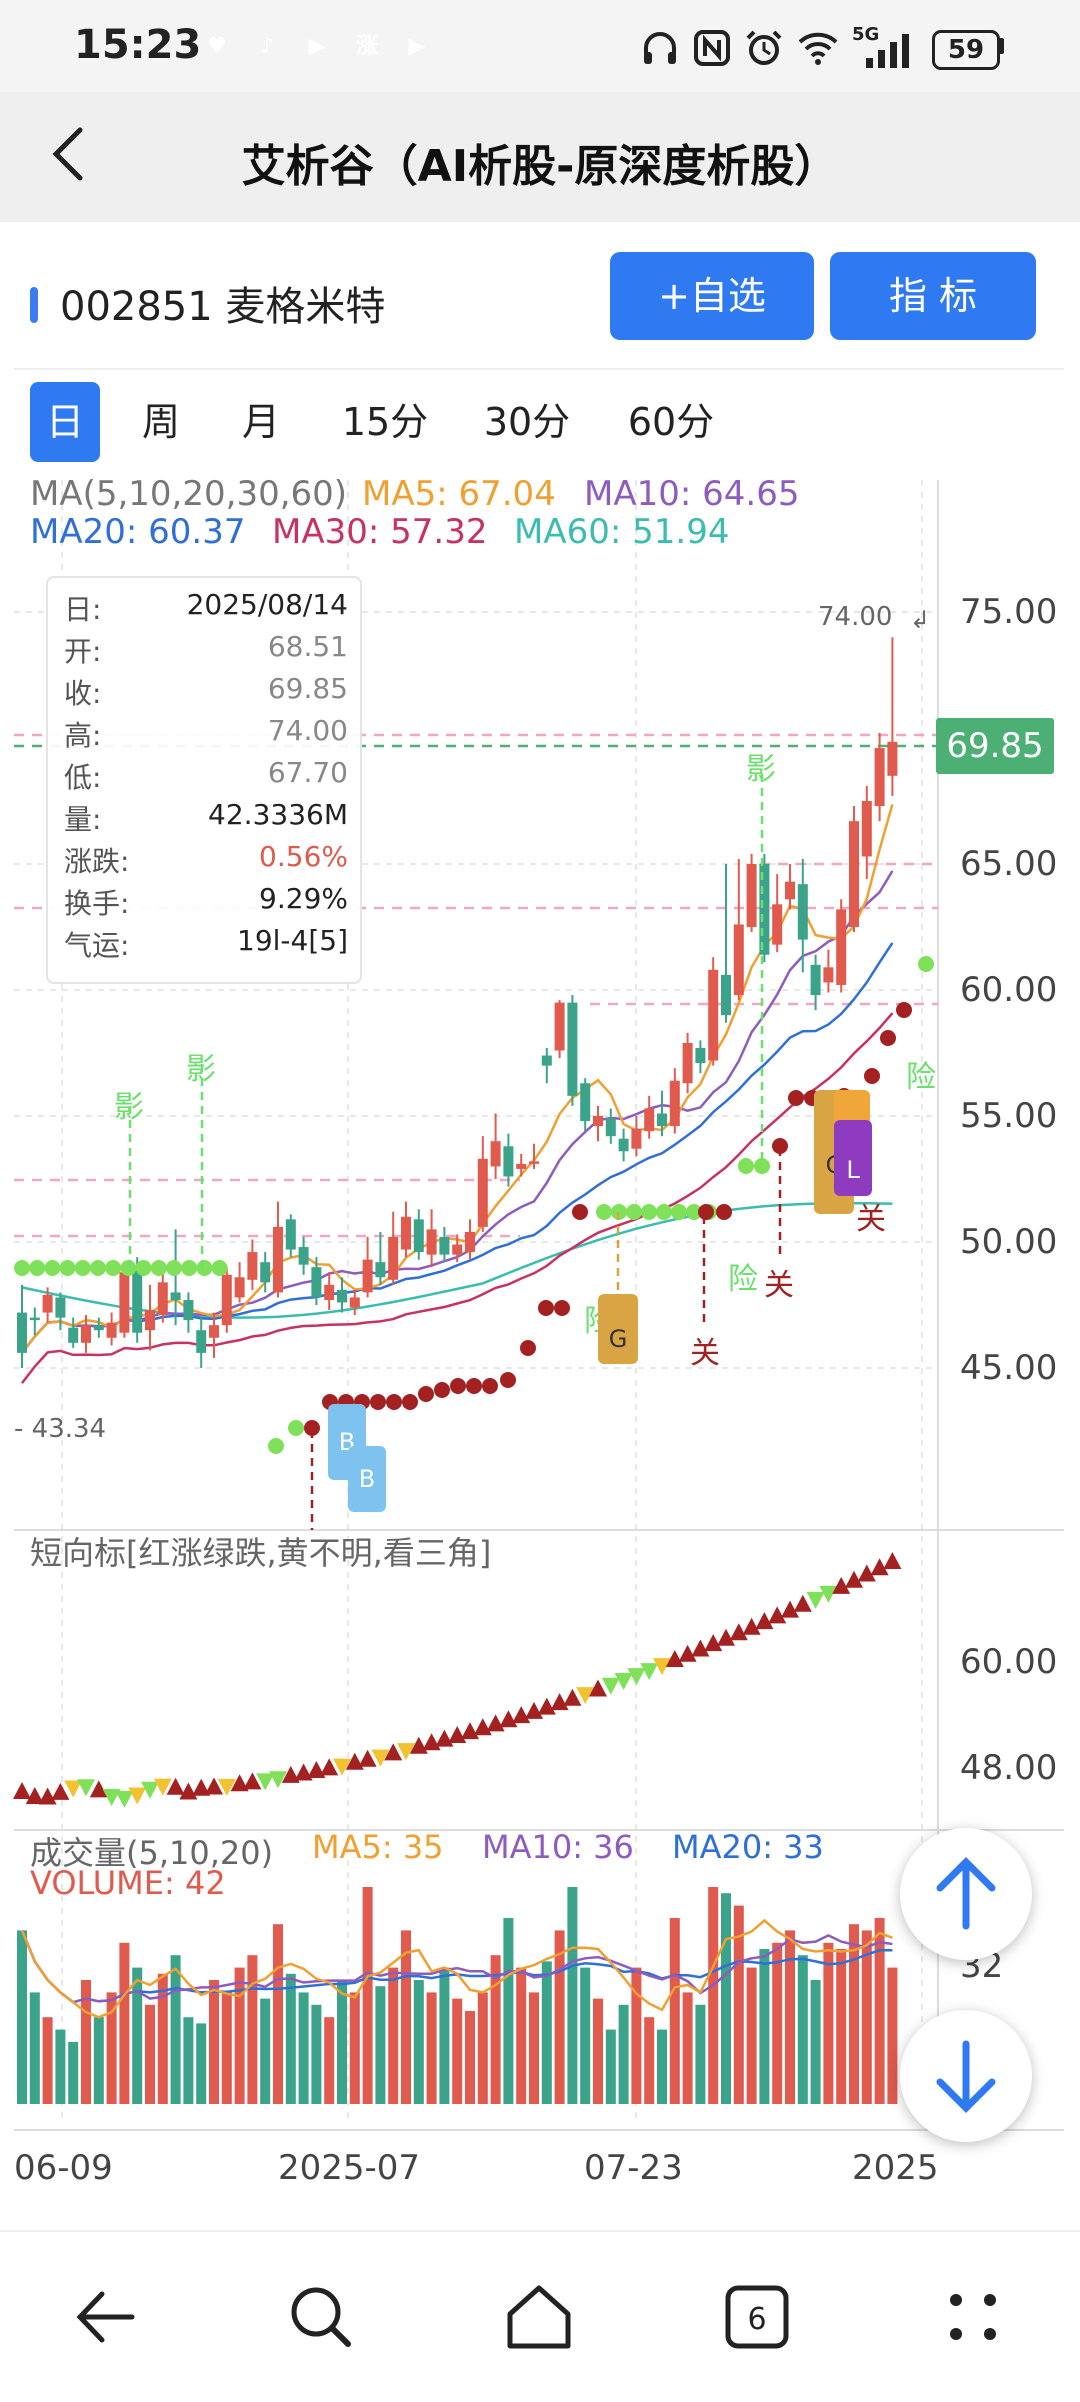  What do you see at coordinates (206, 861) in the screenshot?
I see `info-row-change: 涨跌: 0.56%` at bounding box center [206, 861].